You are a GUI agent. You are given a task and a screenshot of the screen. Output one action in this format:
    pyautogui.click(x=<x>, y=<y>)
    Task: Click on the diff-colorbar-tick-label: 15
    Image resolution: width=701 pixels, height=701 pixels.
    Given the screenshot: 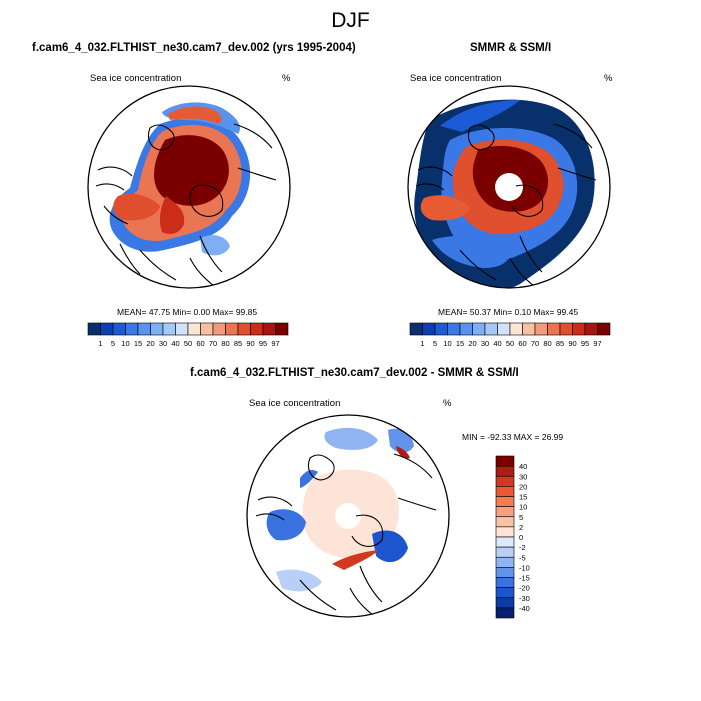 What is the action you would take?
    pyautogui.click(x=523, y=497)
    